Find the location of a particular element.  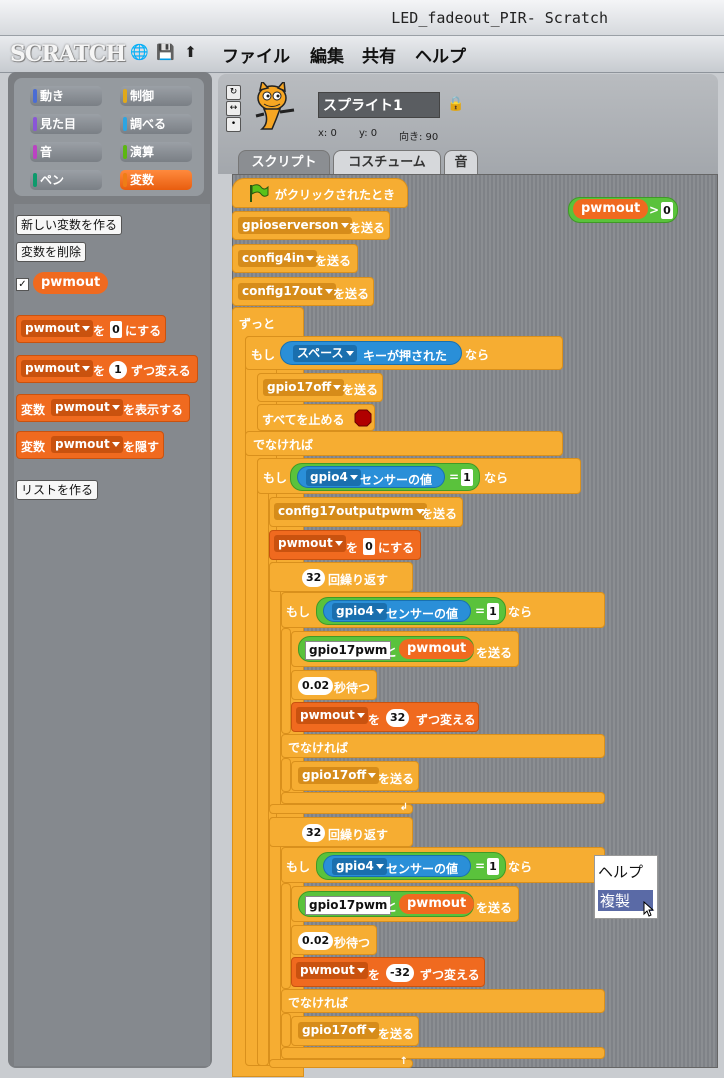

message-dropdown: config17out is located at coordinates (287, 291).